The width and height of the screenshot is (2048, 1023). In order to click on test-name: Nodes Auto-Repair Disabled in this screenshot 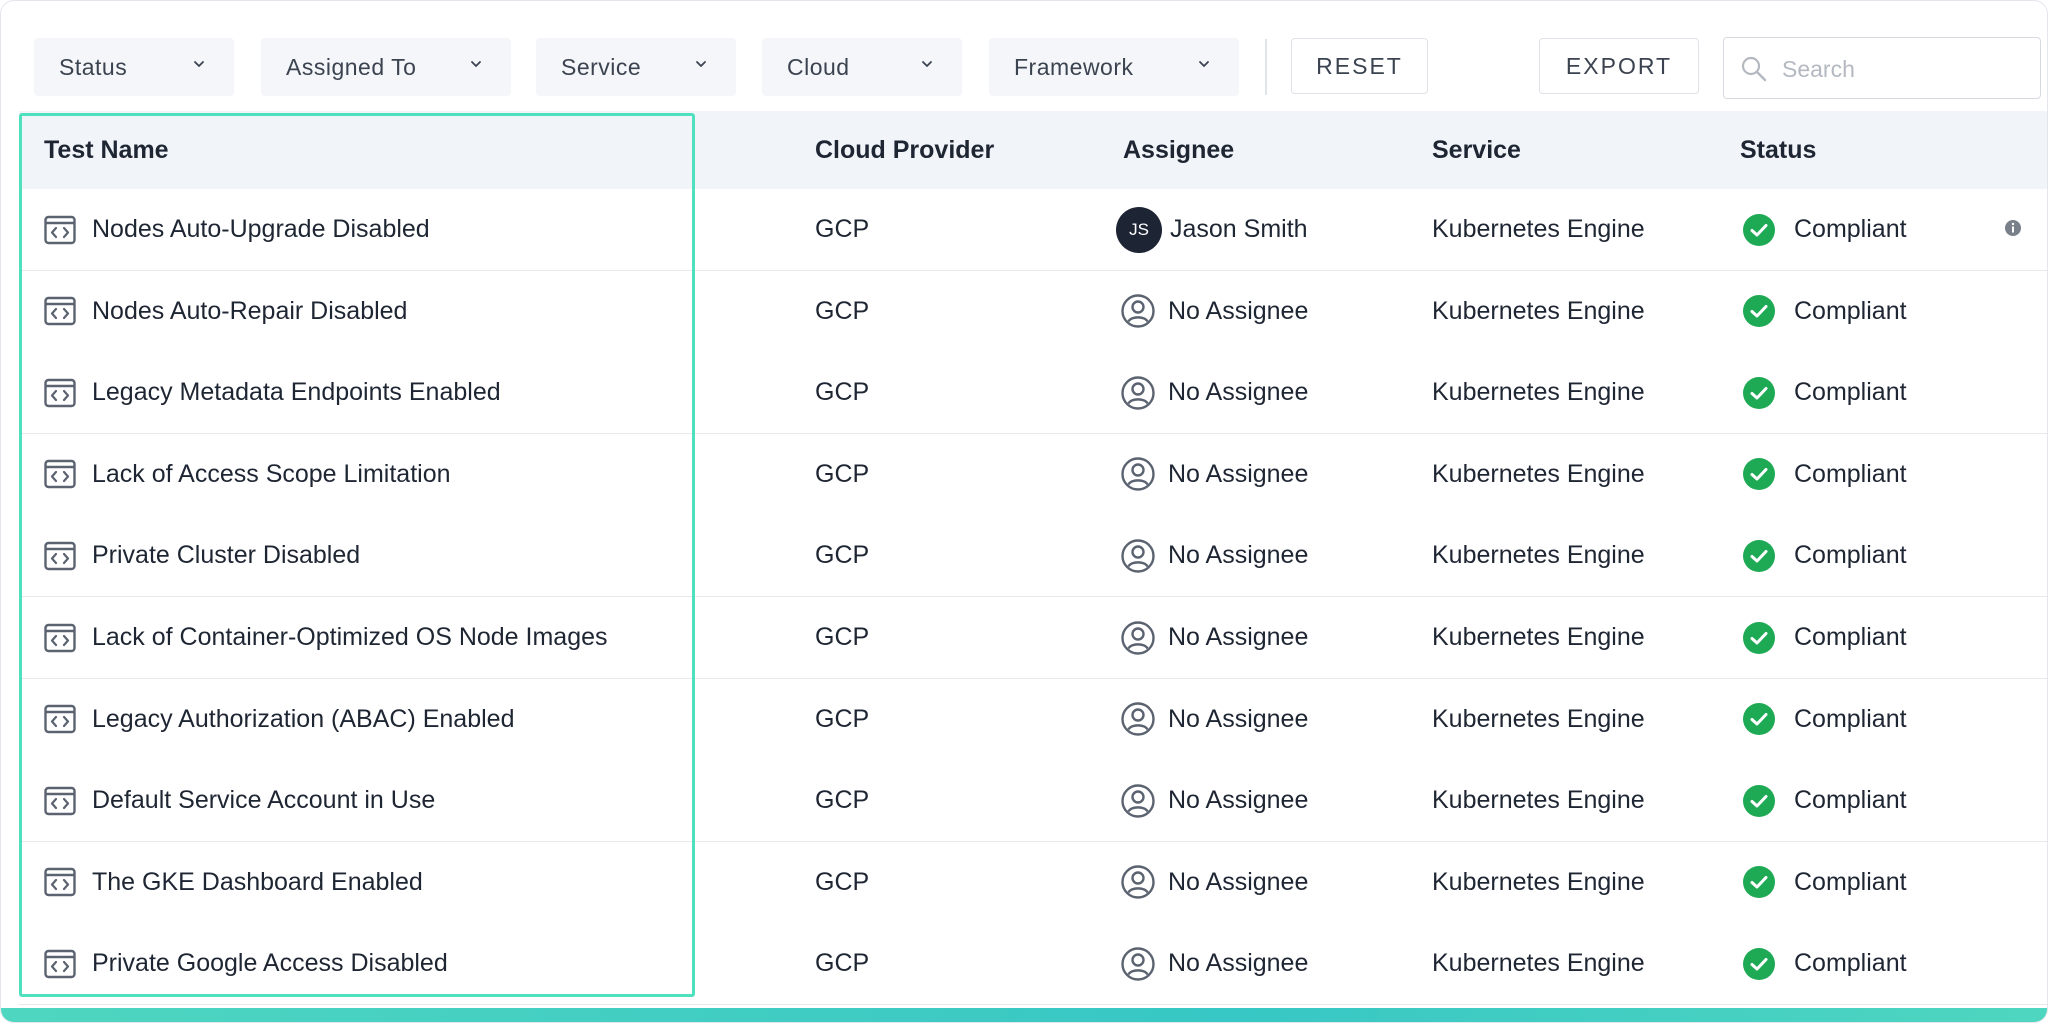, I will do `click(250, 310)`.